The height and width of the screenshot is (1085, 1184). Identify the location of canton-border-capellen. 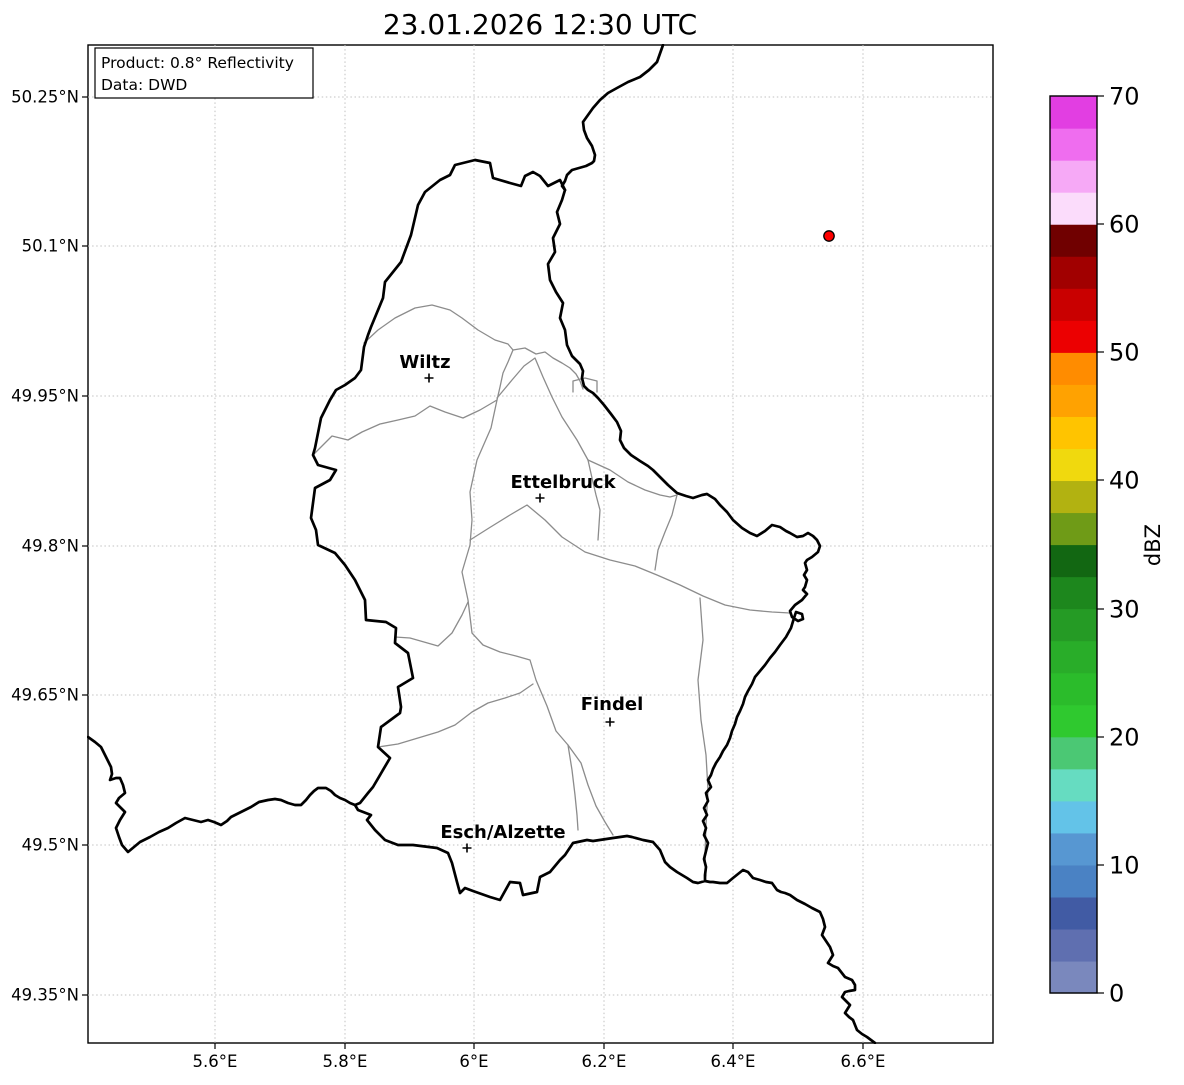
(455, 715).